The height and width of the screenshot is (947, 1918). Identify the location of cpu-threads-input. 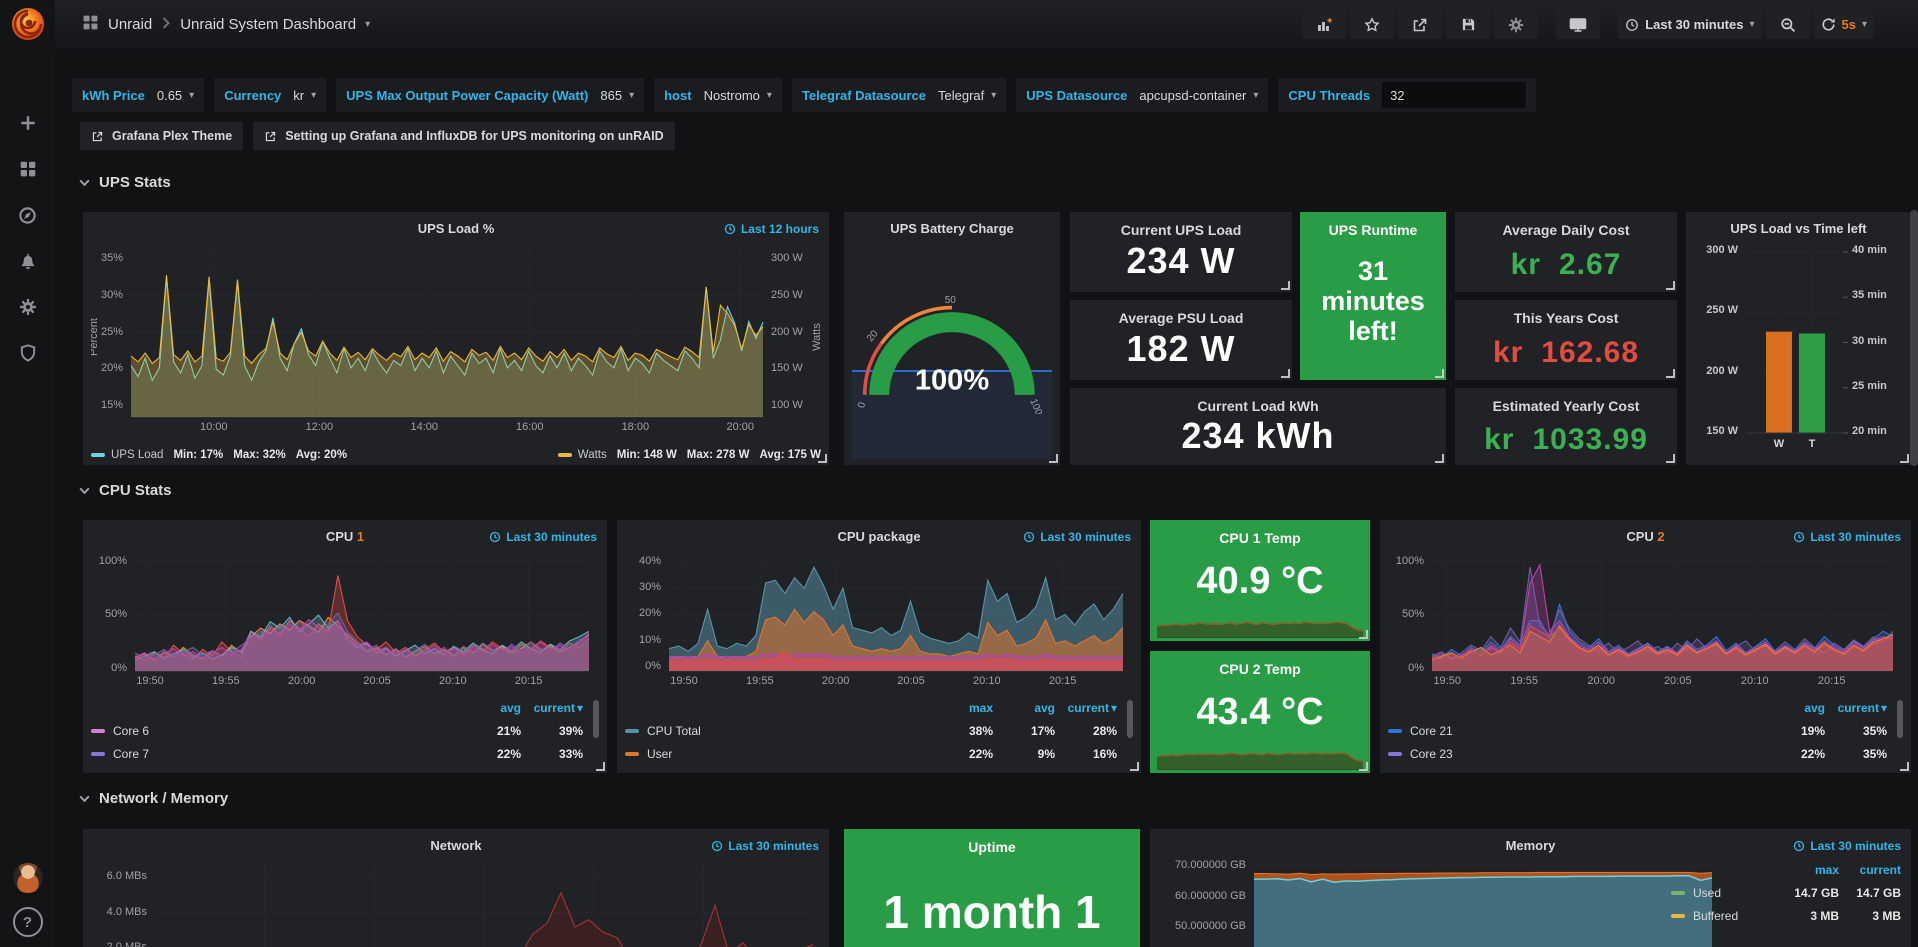
(1454, 95).